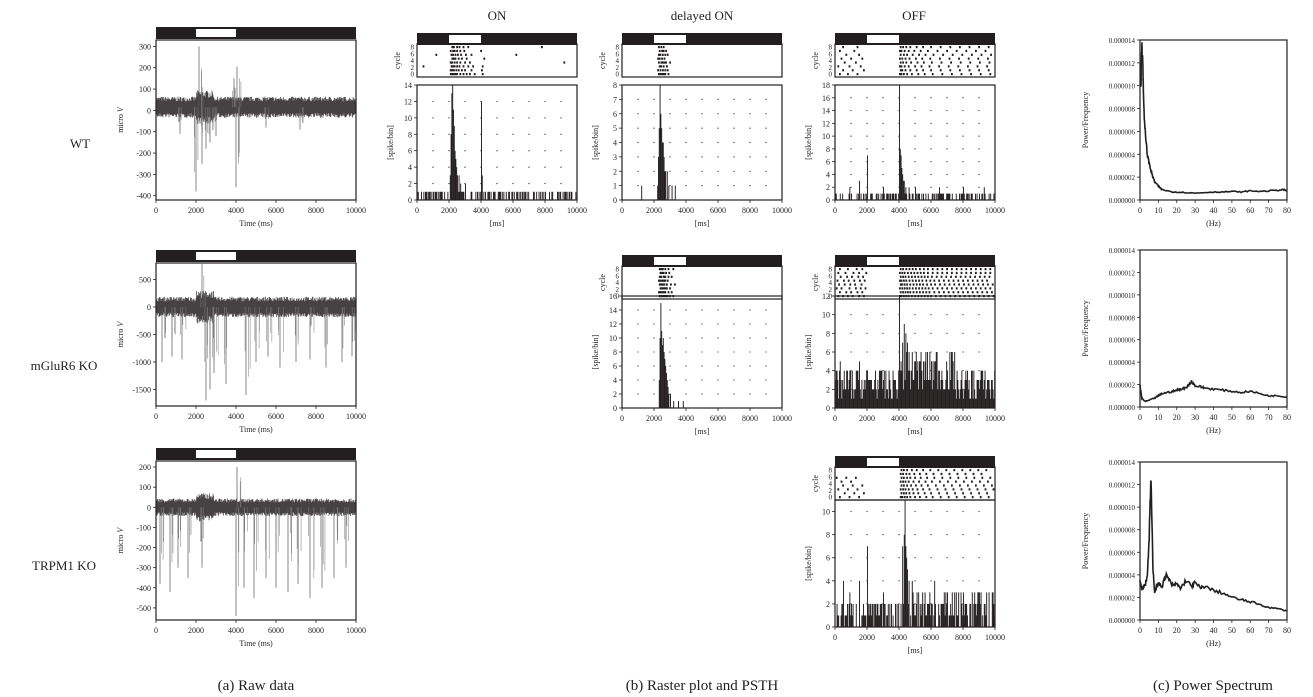 The height and width of the screenshot is (697, 1313). Describe the element at coordinates (1195, 417) in the screenshot. I see `power-mglur6-xaxis-tick-label: 30` at that location.